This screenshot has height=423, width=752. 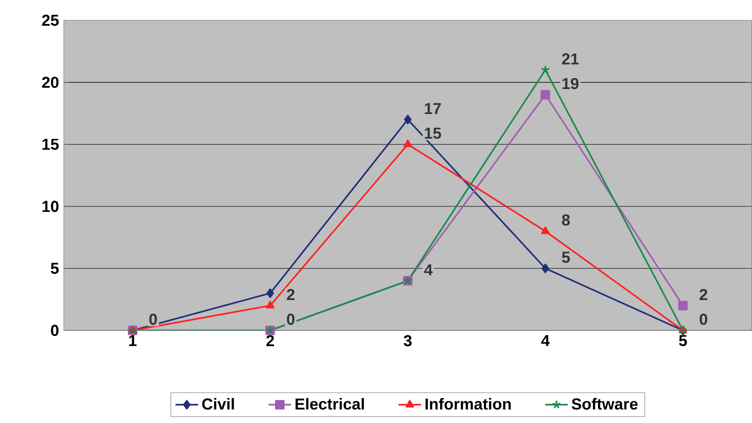 I want to click on y-tick-label: 5, so click(x=54, y=268).